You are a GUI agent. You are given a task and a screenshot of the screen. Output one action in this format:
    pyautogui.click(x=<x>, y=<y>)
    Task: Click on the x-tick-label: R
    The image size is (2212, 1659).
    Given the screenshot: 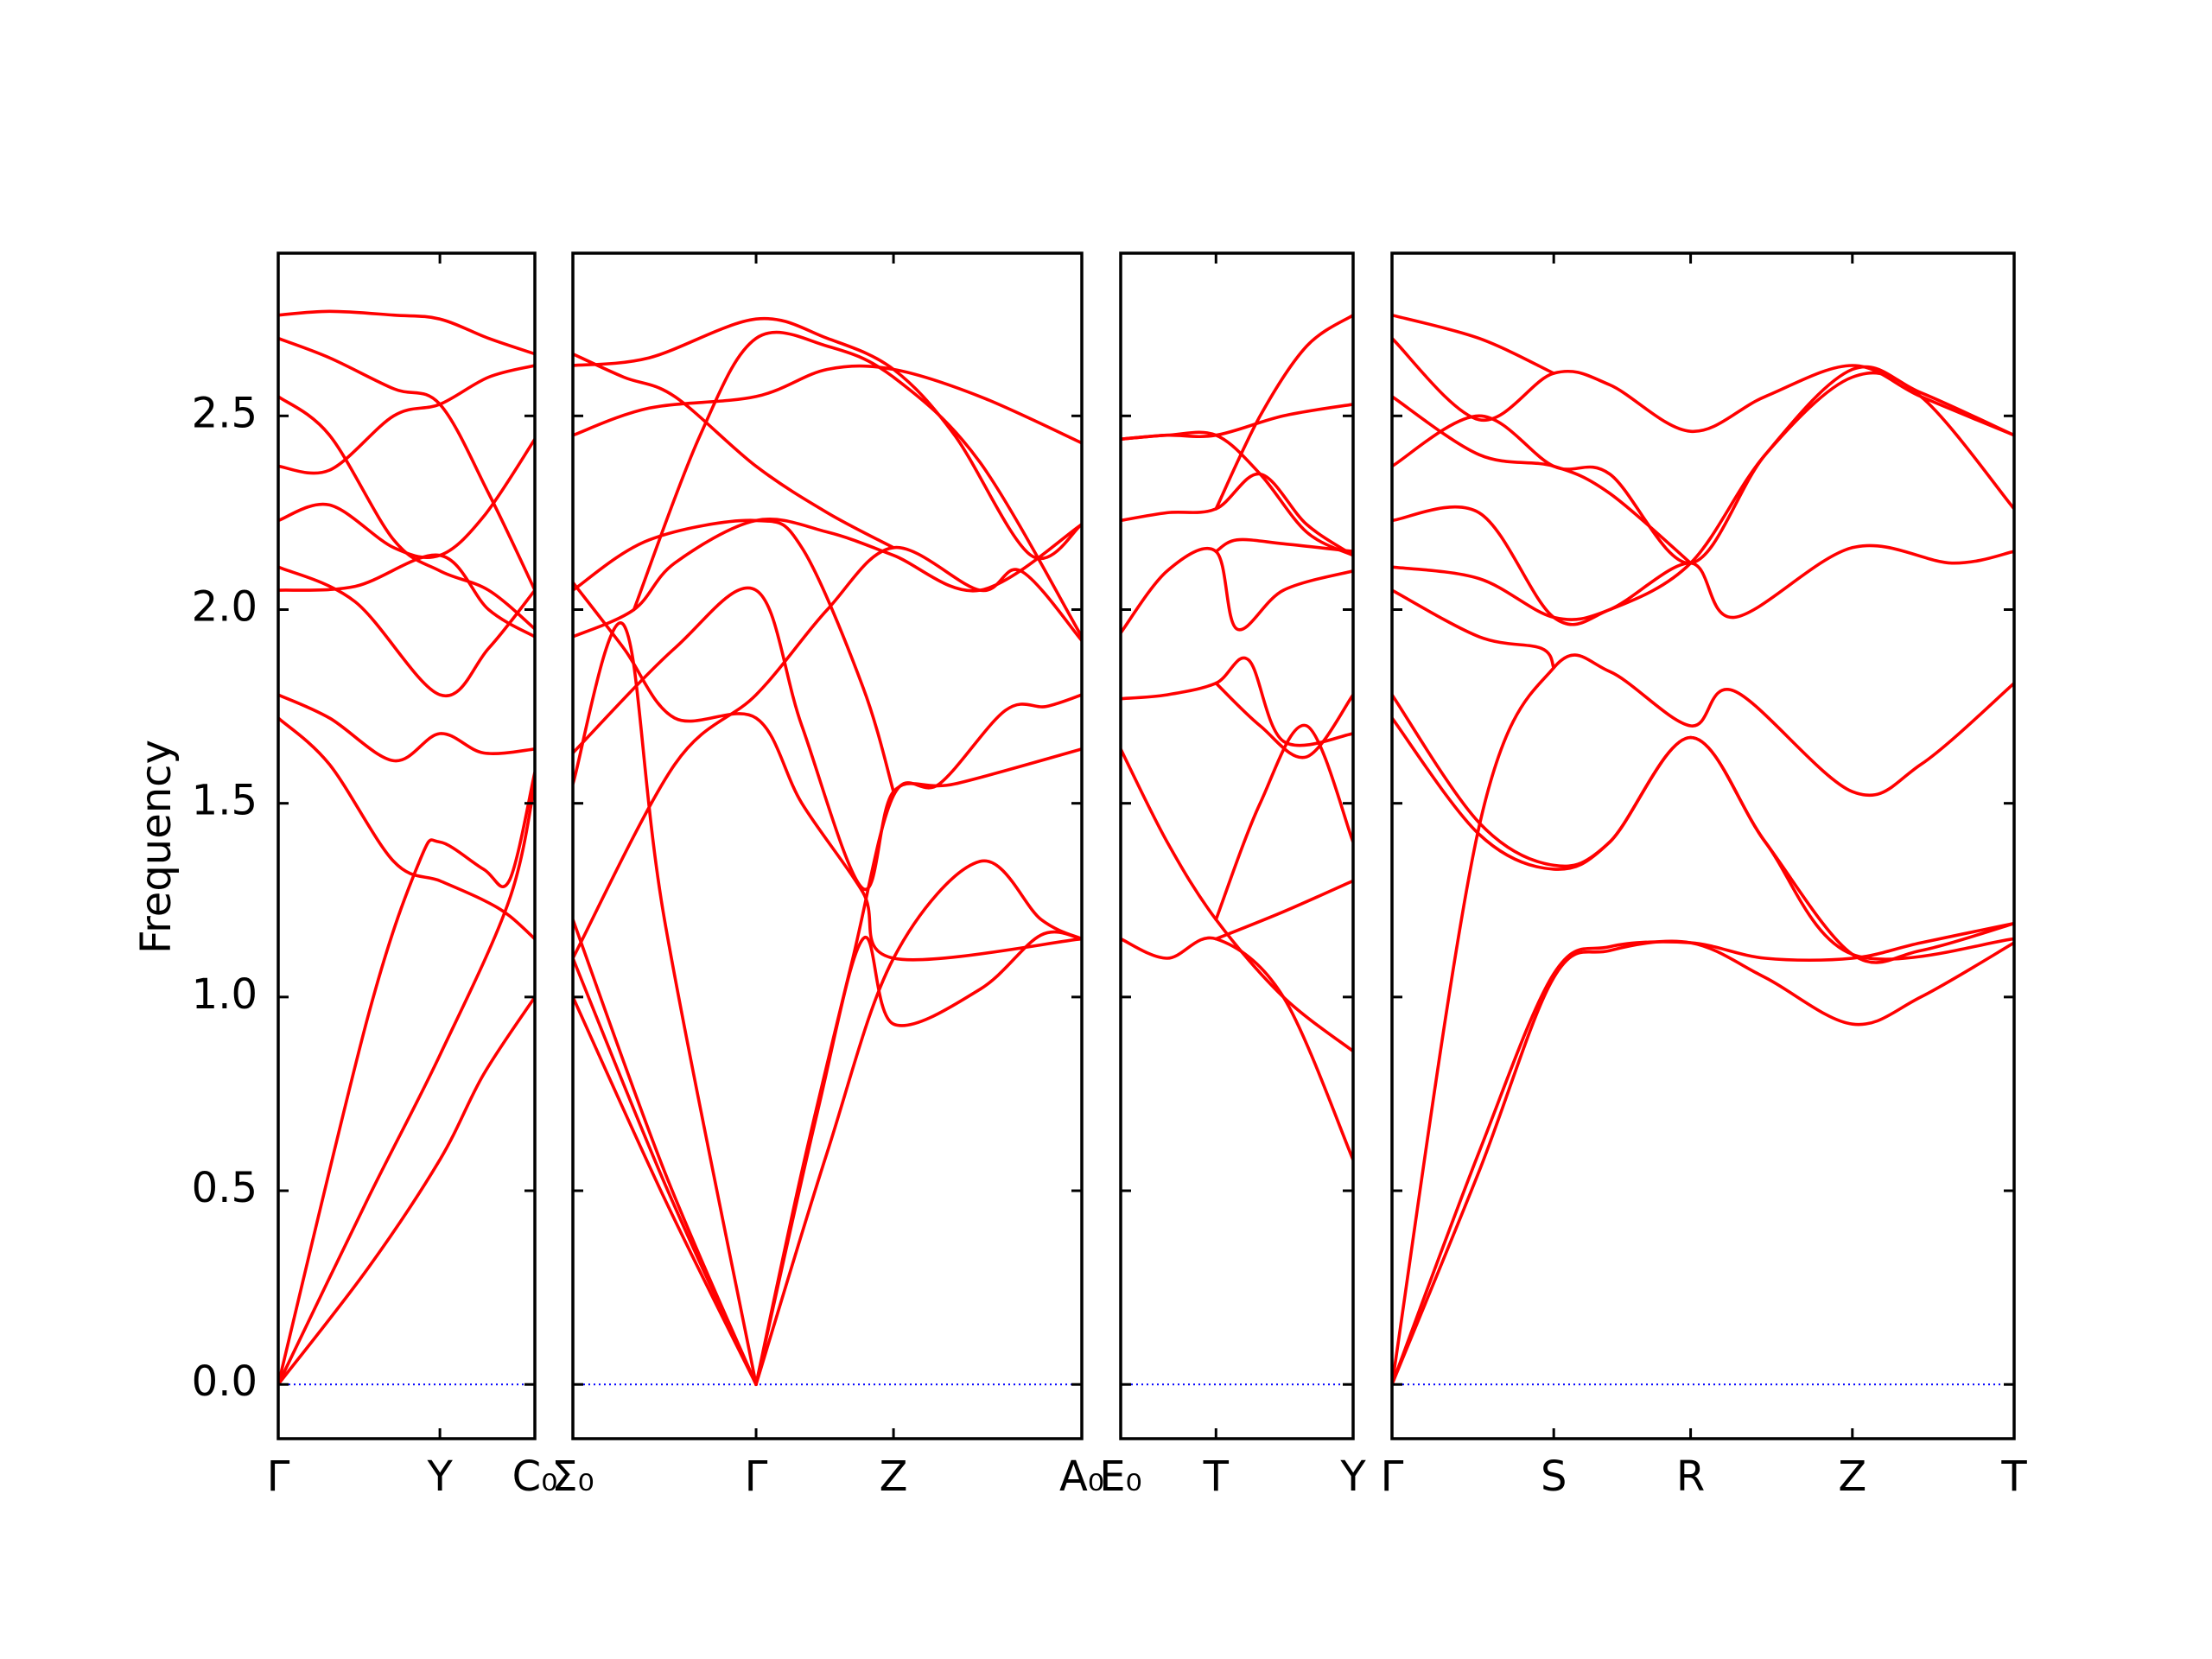 What is the action you would take?
    pyautogui.click(x=1690, y=1476)
    